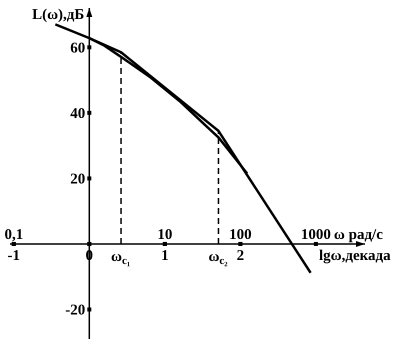  Describe the element at coordinates (58, 15) in the screenshot. I see `y-axis-title: L(ω),дБ` at that location.